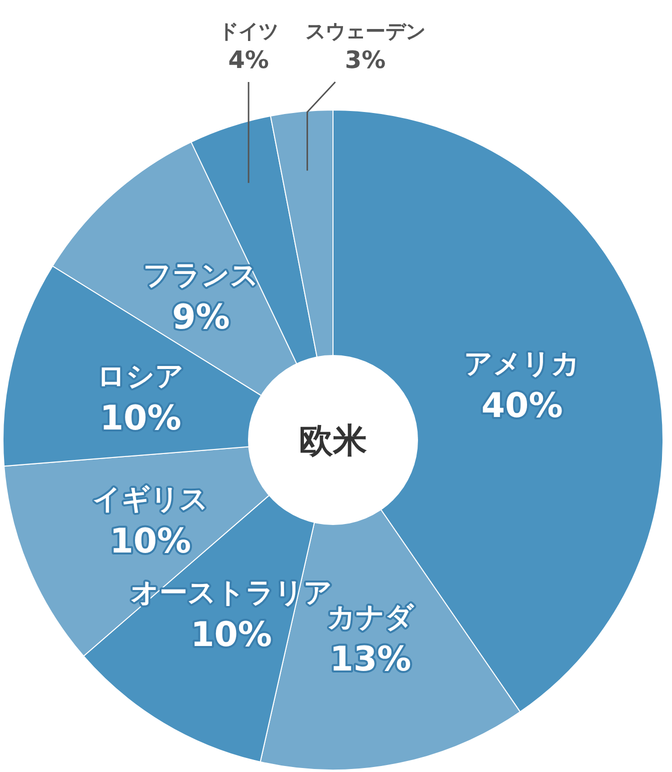 The height and width of the screenshot is (772, 672). I want to click on slice-label: イギリス, so click(150, 499).